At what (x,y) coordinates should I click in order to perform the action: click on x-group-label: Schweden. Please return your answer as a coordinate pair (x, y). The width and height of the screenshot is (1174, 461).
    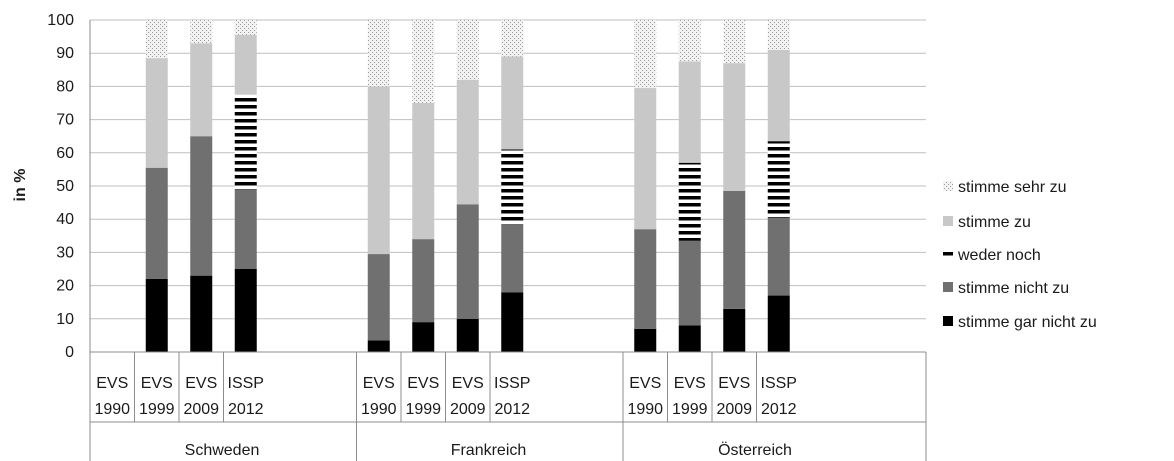
    Looking at the image, I should click on (222, 450).